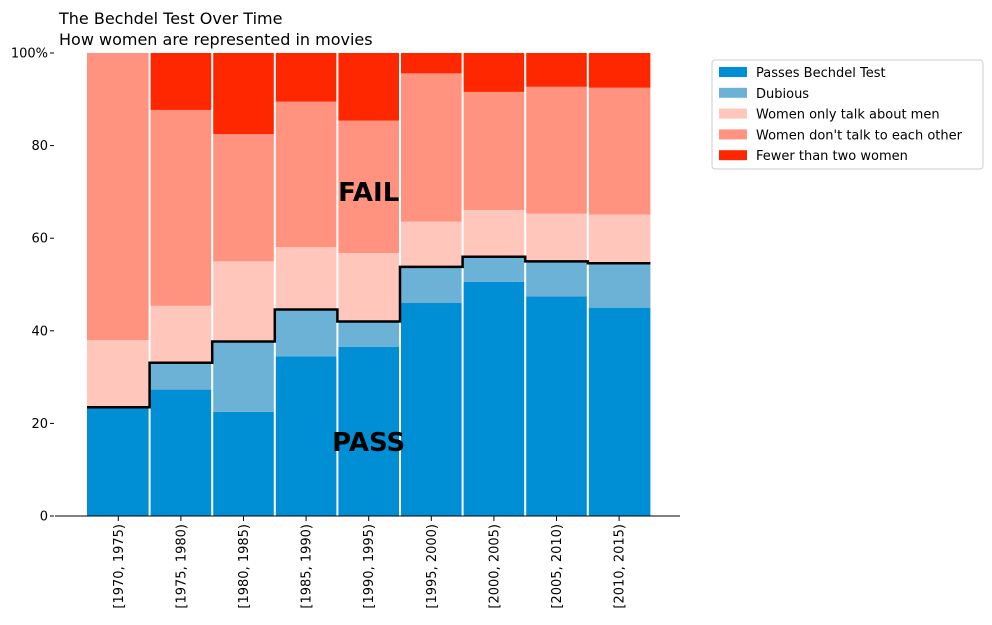 The height and width of the screenshot is (625, 992). I want to click on x-tick-label: [2005, 2010), so click(557, 566).